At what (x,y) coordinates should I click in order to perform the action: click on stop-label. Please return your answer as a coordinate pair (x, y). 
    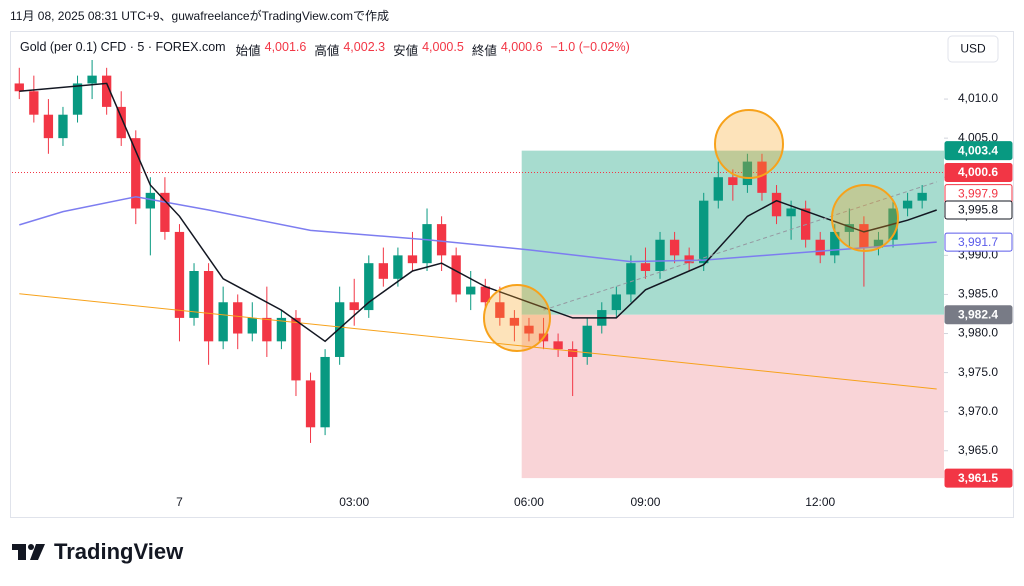
    Looking at the image, I should click on (978, 478).